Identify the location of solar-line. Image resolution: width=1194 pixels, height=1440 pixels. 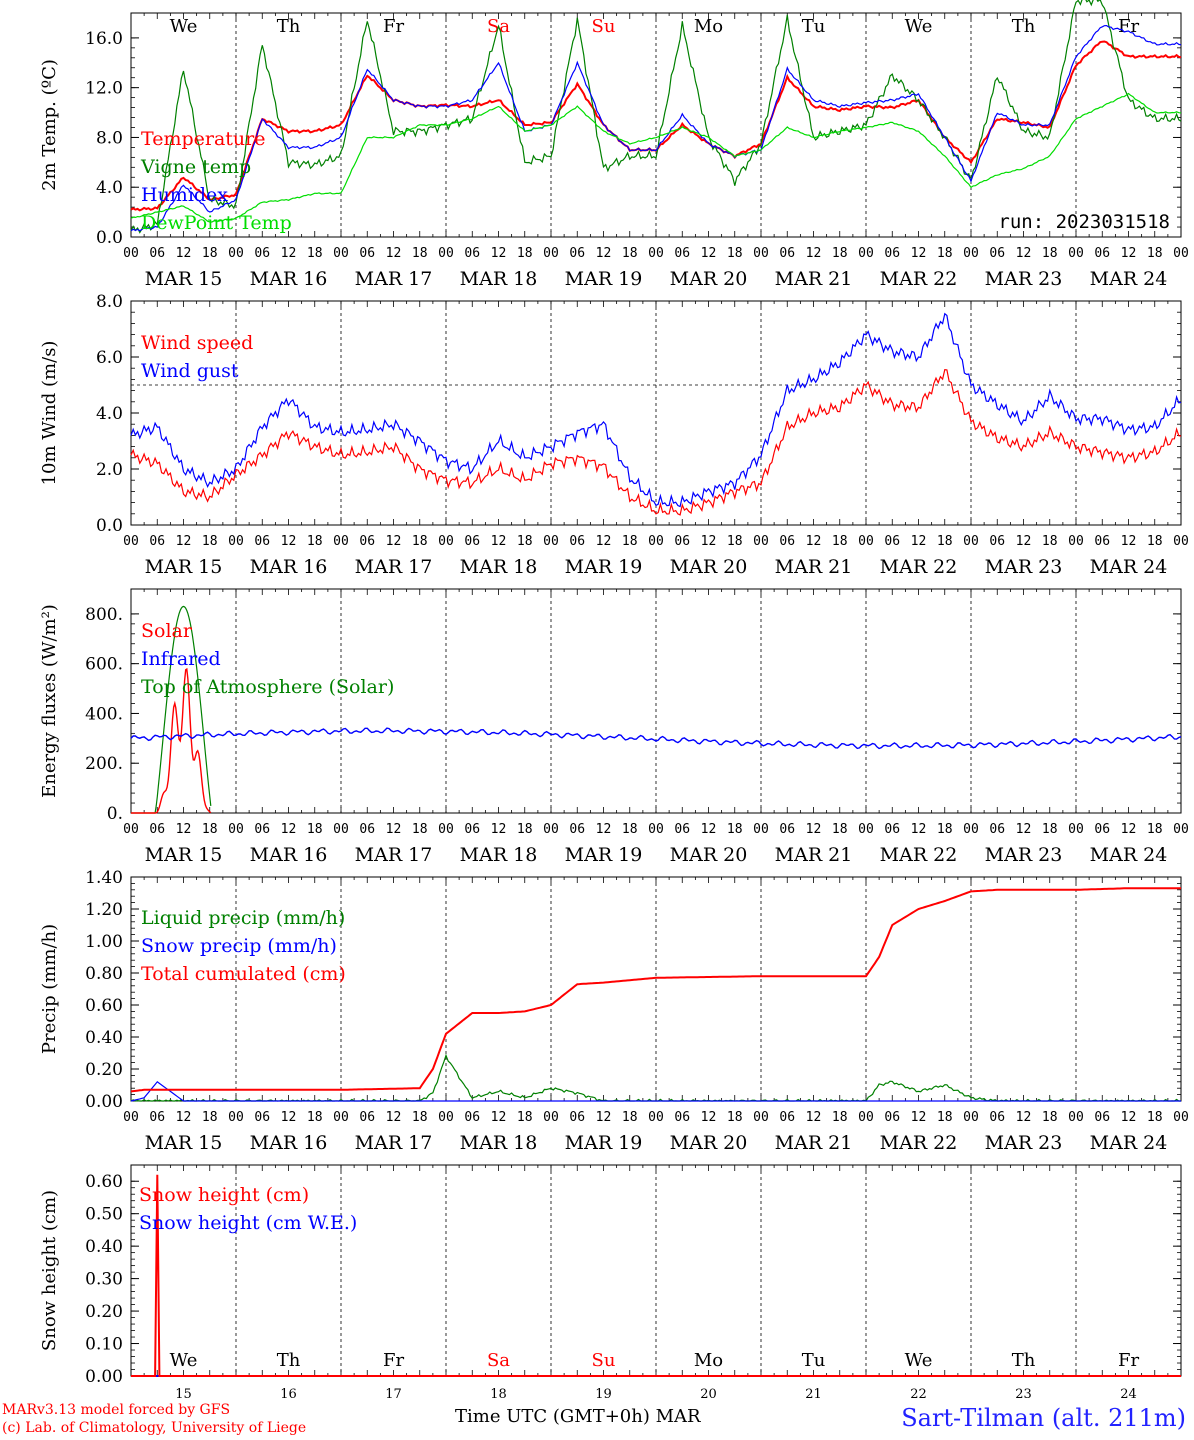
(171, 740).